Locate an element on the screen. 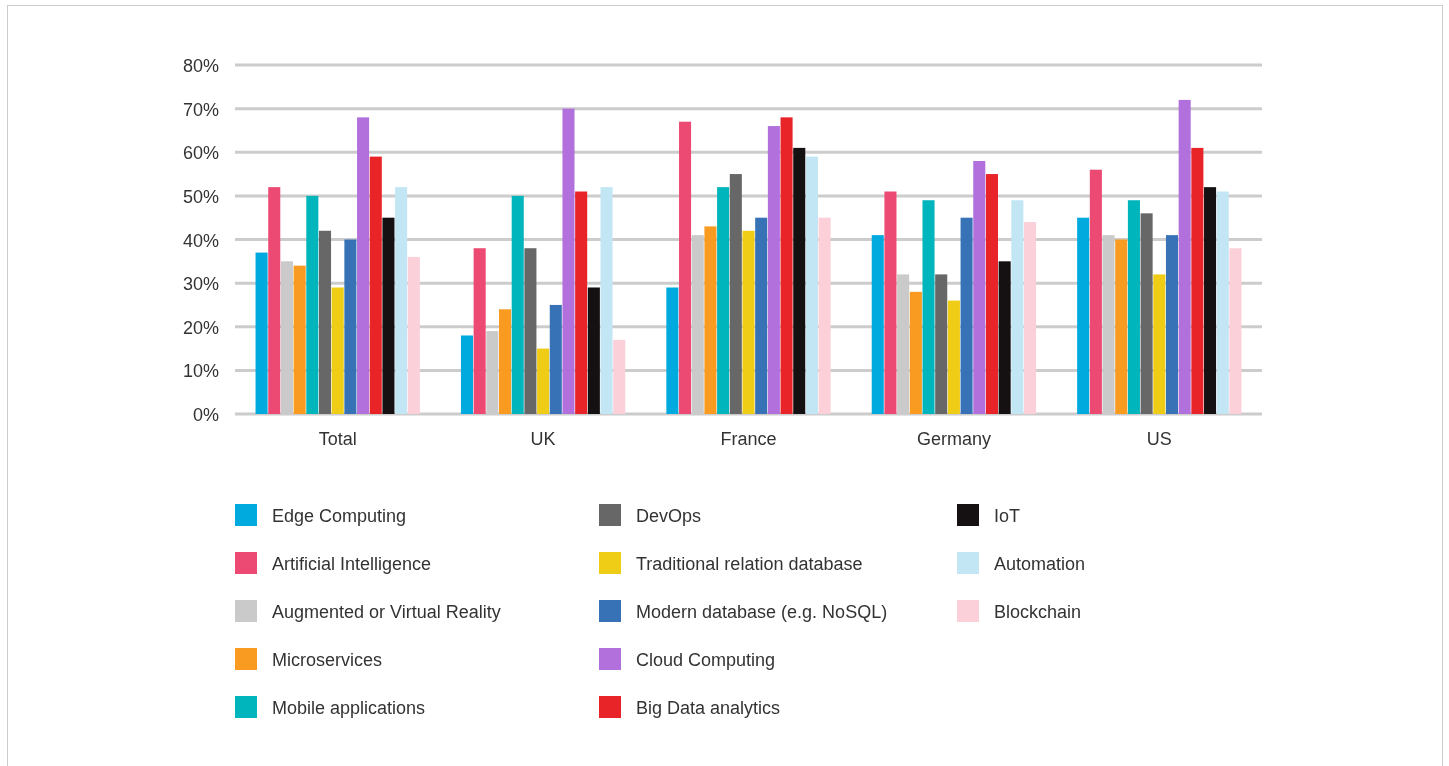  y-tick-label: 80% is located at coordinates (200, 66).